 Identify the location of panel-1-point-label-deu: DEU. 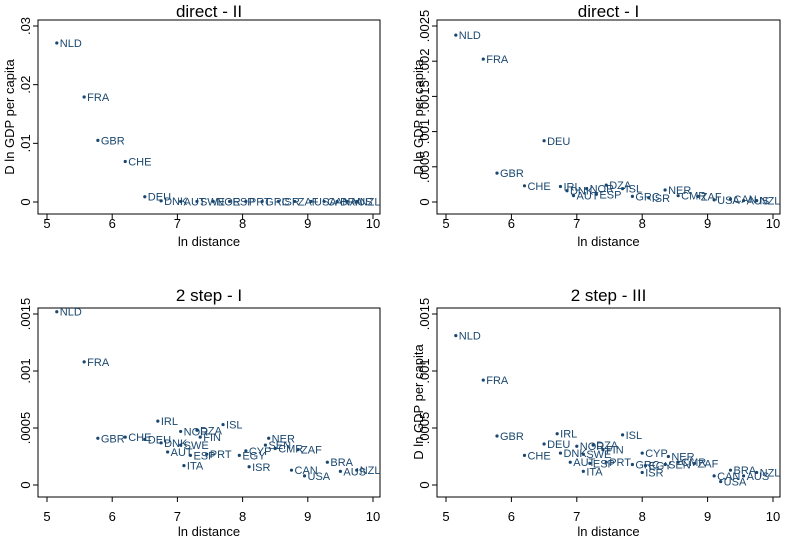
(159, 198).